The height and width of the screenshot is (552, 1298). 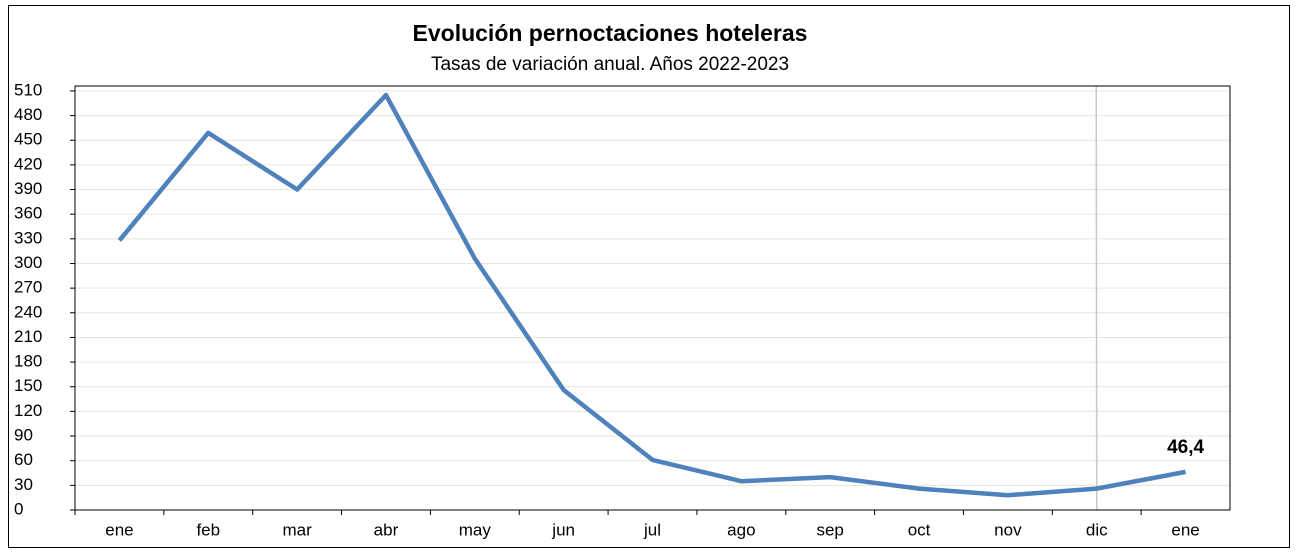 I want to click on y-tick-label: 480, so click(x=28, y=114).